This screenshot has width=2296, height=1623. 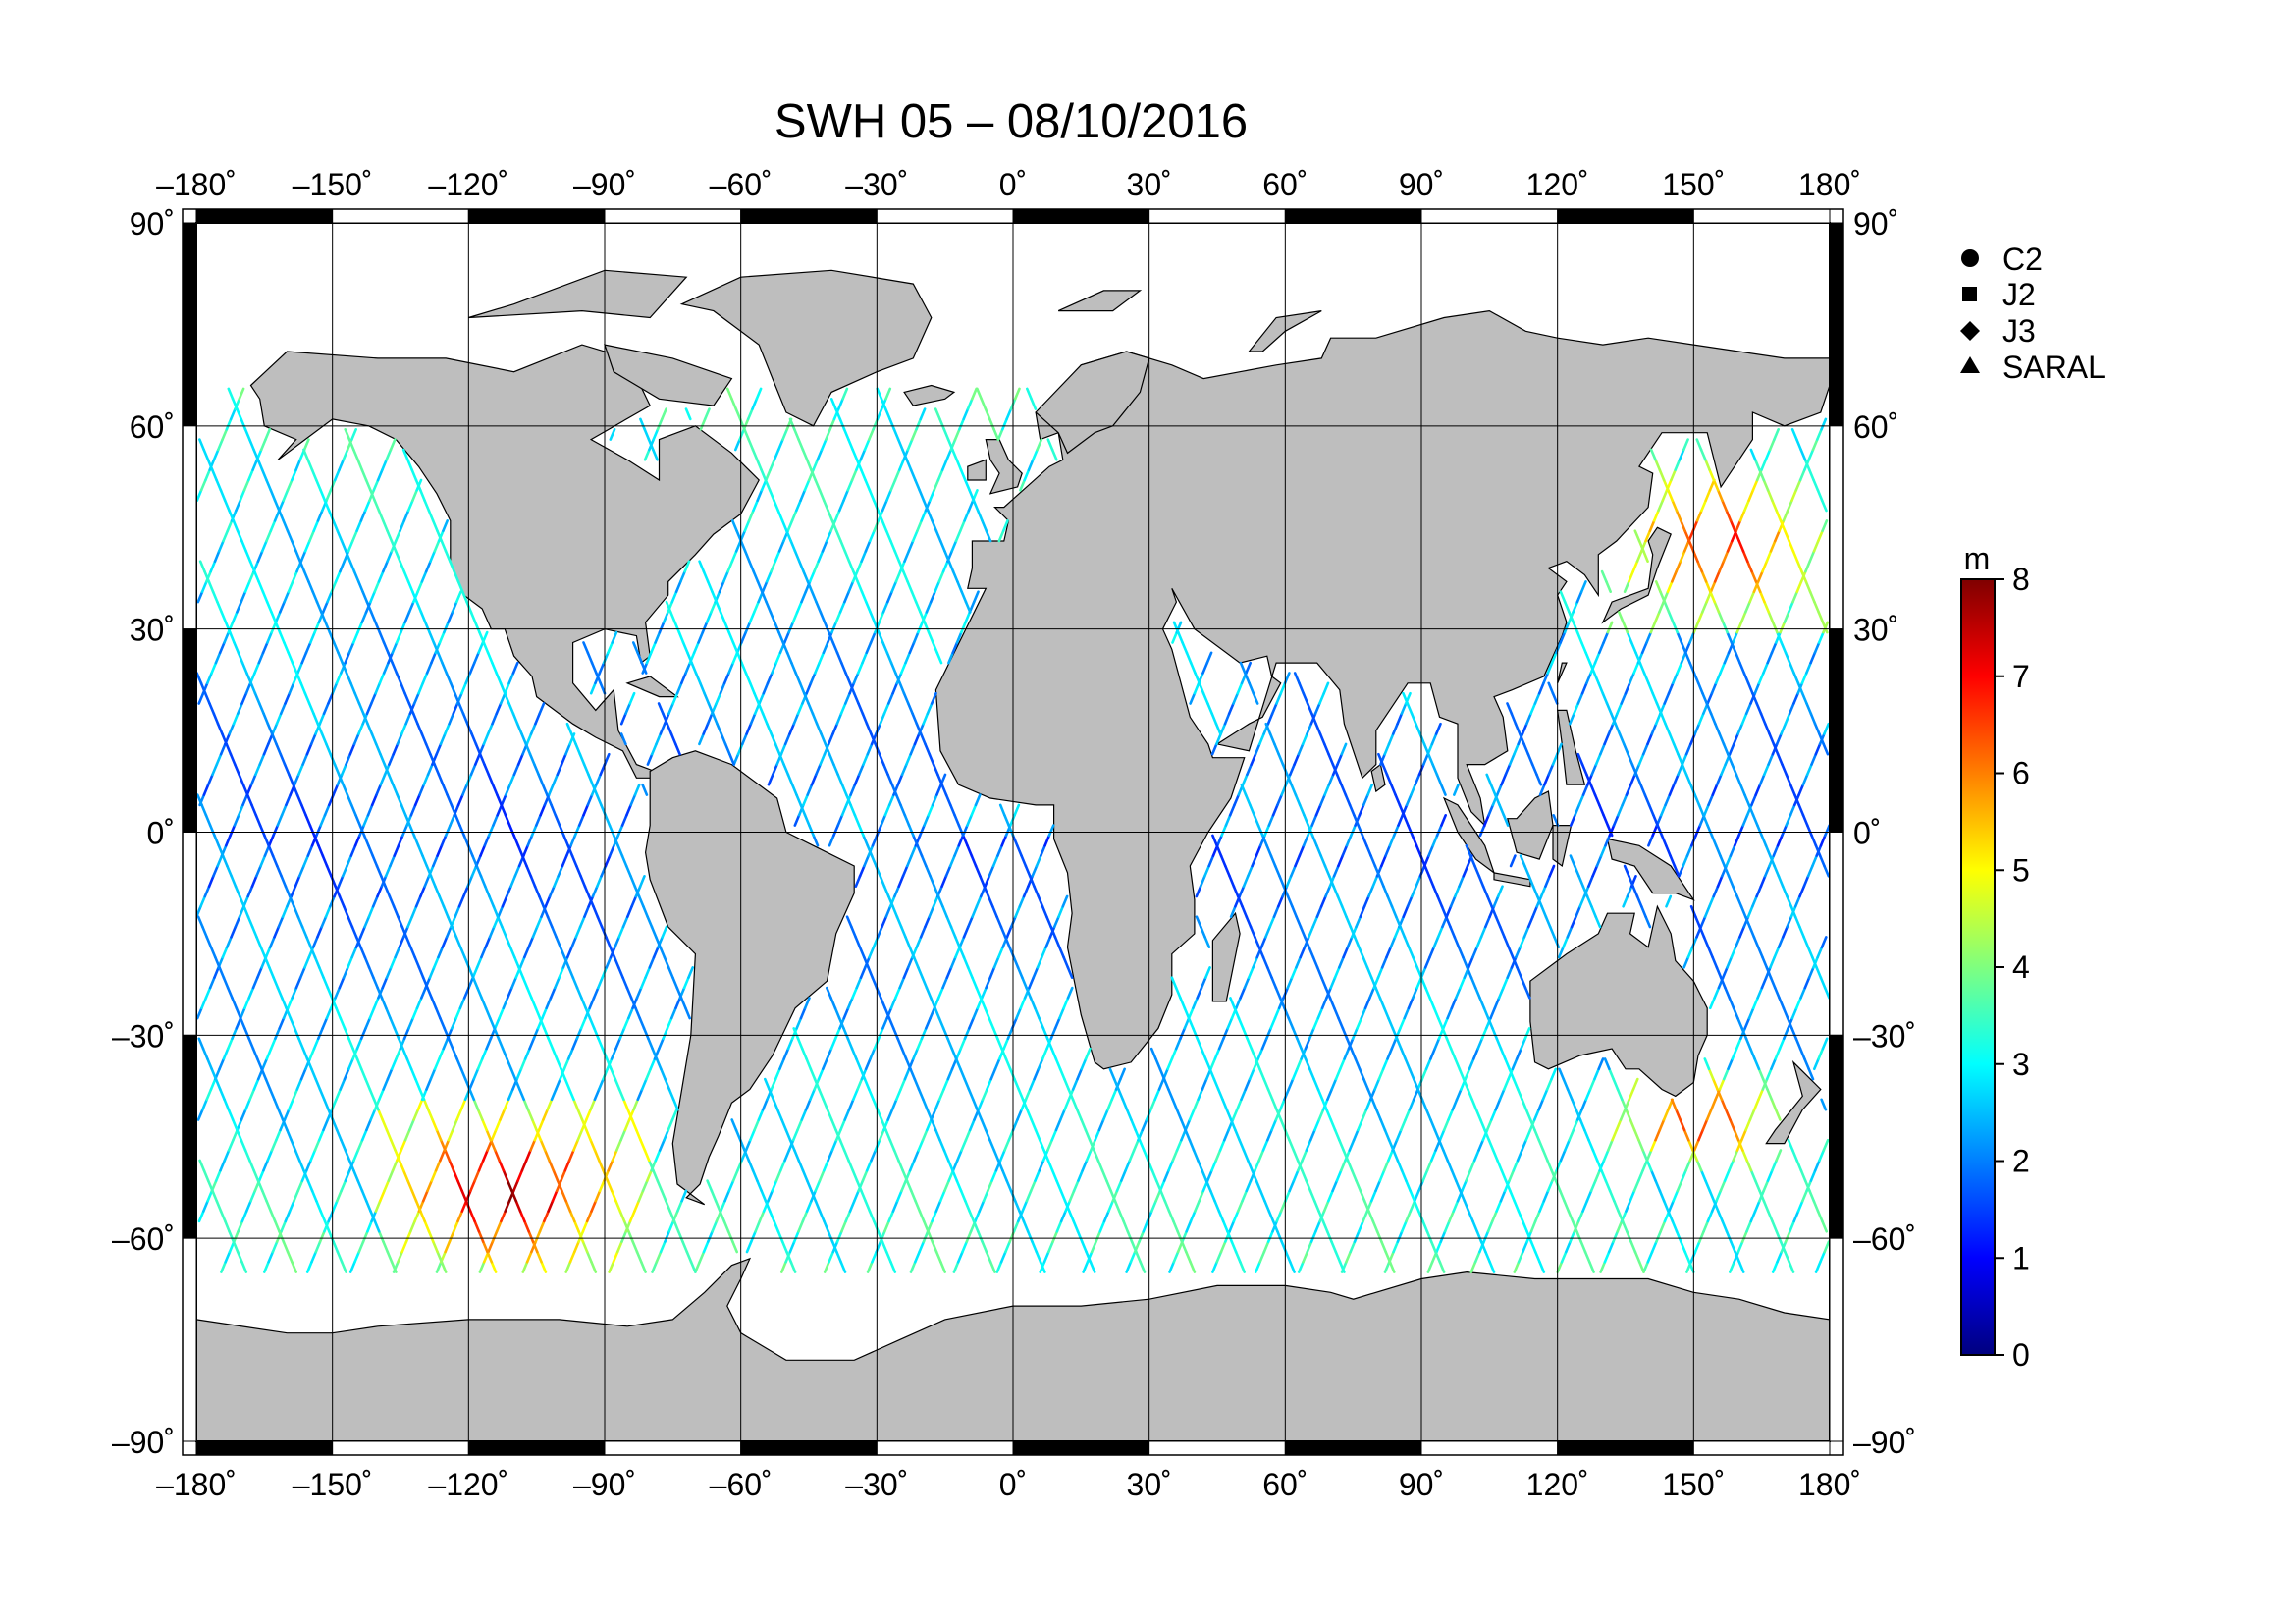 I want to click on lat-ticks-left: 90˚60˚30˚0˚–30˚–60˚–90˚, so click(x=143, y=833).